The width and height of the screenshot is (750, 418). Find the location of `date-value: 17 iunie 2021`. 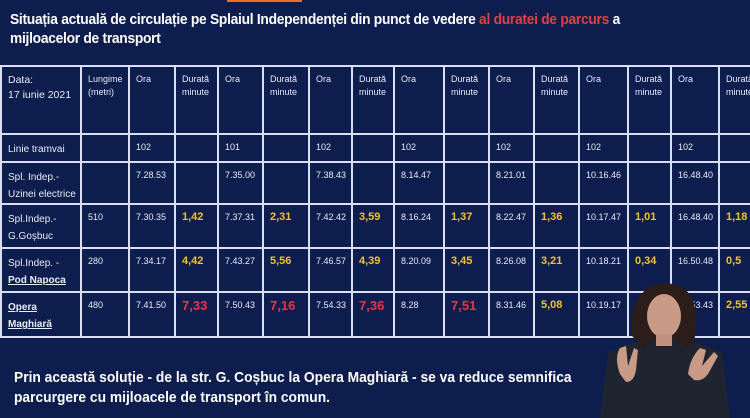

date-value: 17 iunie 2021 is located at coordinates (40, 95).